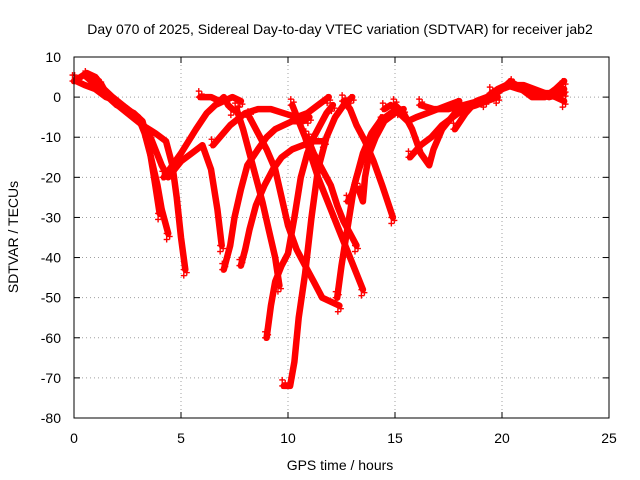 The width and height of the screenshot is (640, 480). Describe the element at coordinates (51, 378) in the screenshot. I see `y-tick-label: -70` at that location.